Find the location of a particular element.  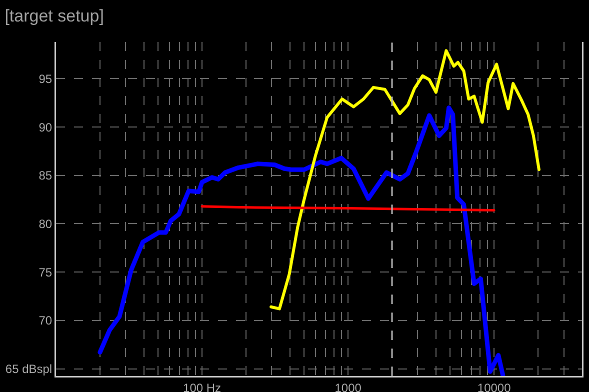

y-tick-label: 70 is located at coordinates (45, 321).